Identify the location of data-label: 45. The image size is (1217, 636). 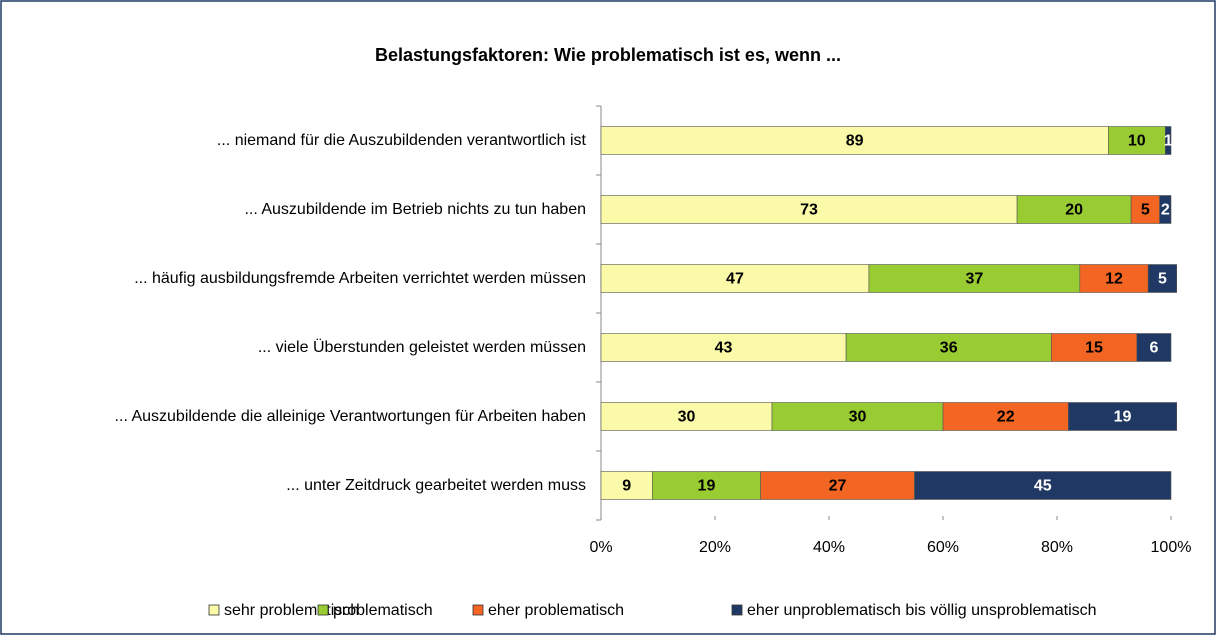
(1043, 486).